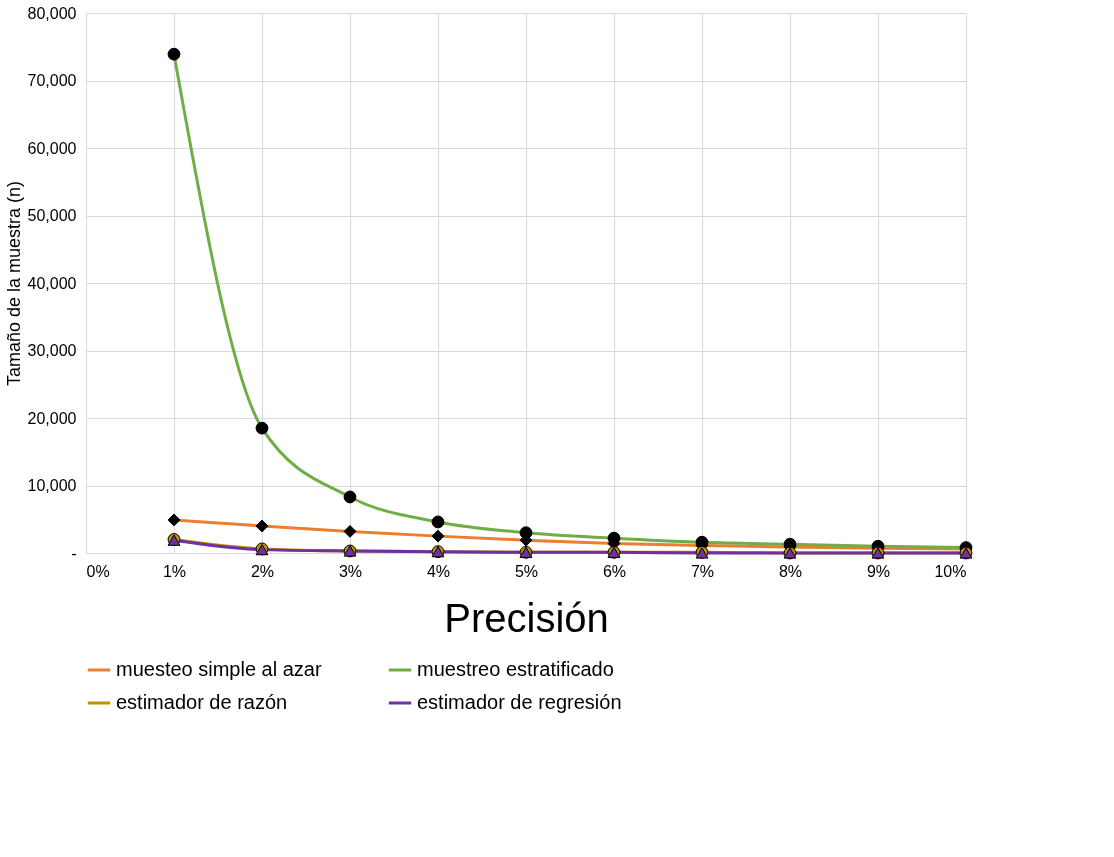 This screenshot has width=1114, height=857. What do you see at coordinates (526, 571) in the screenshot?
I see `x-tick-label: 5%` at bounding box center [526, 571].